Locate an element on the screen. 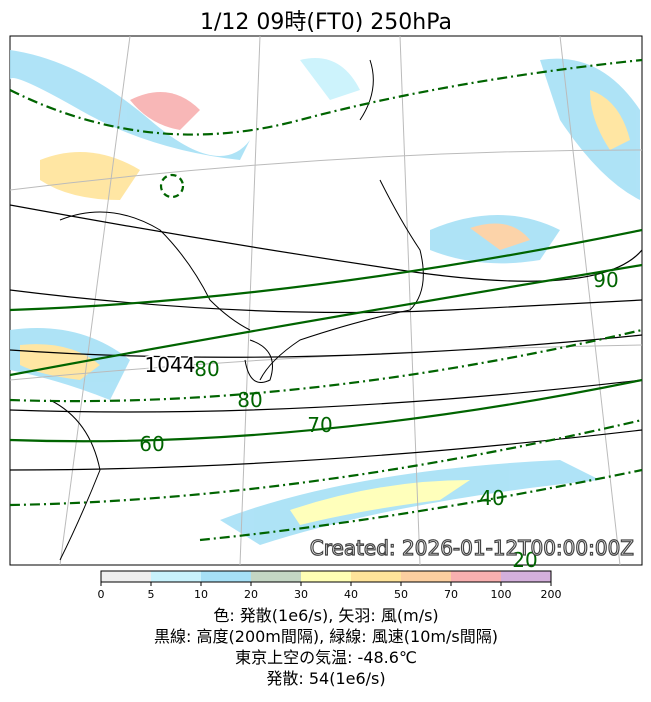  colorbar-tick-label: 40 is located at coordinates (351, 594).